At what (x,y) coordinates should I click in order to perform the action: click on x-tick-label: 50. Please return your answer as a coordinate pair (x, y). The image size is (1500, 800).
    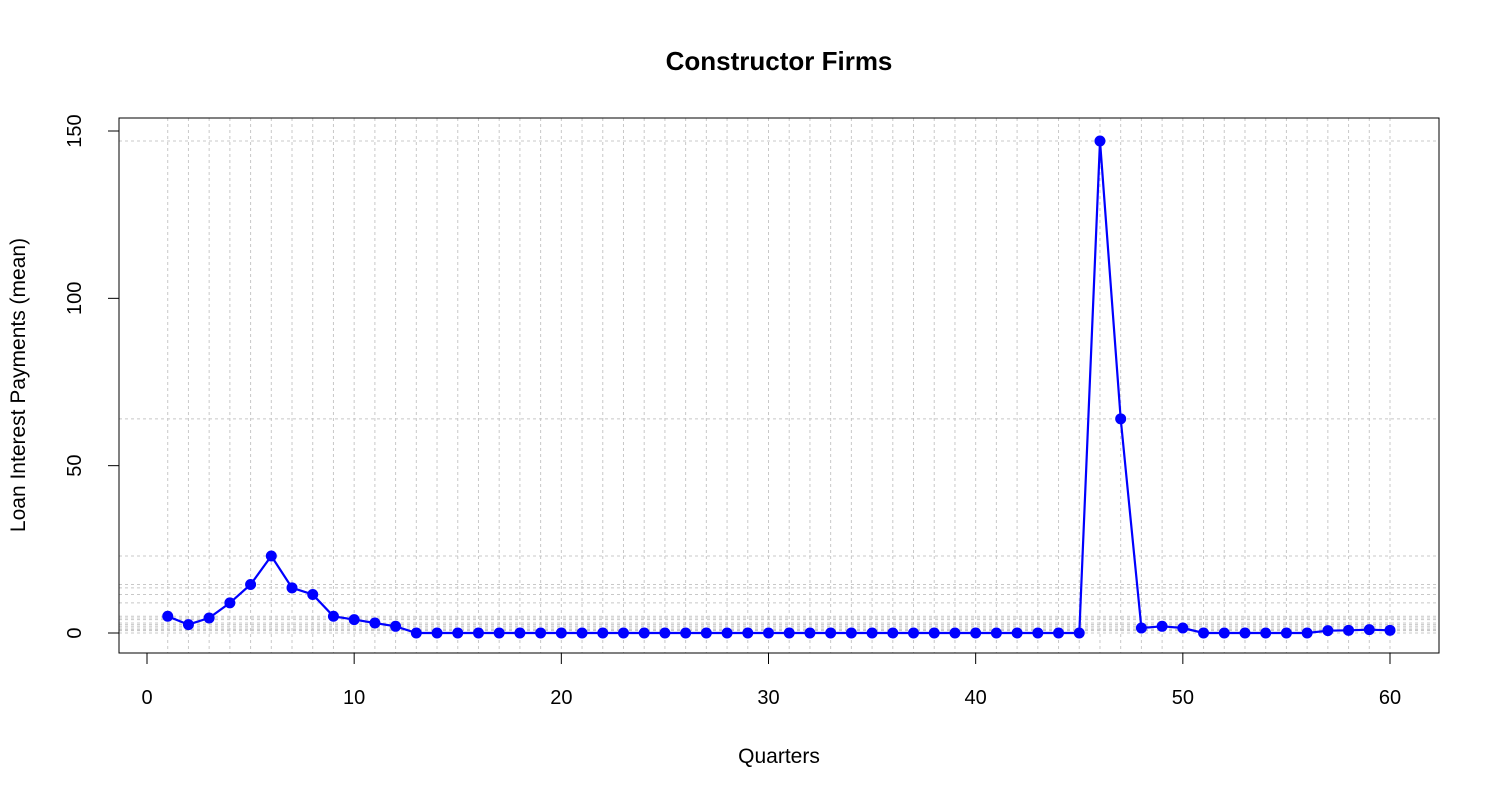
    Looking at the image, I should click on (1183, 698).